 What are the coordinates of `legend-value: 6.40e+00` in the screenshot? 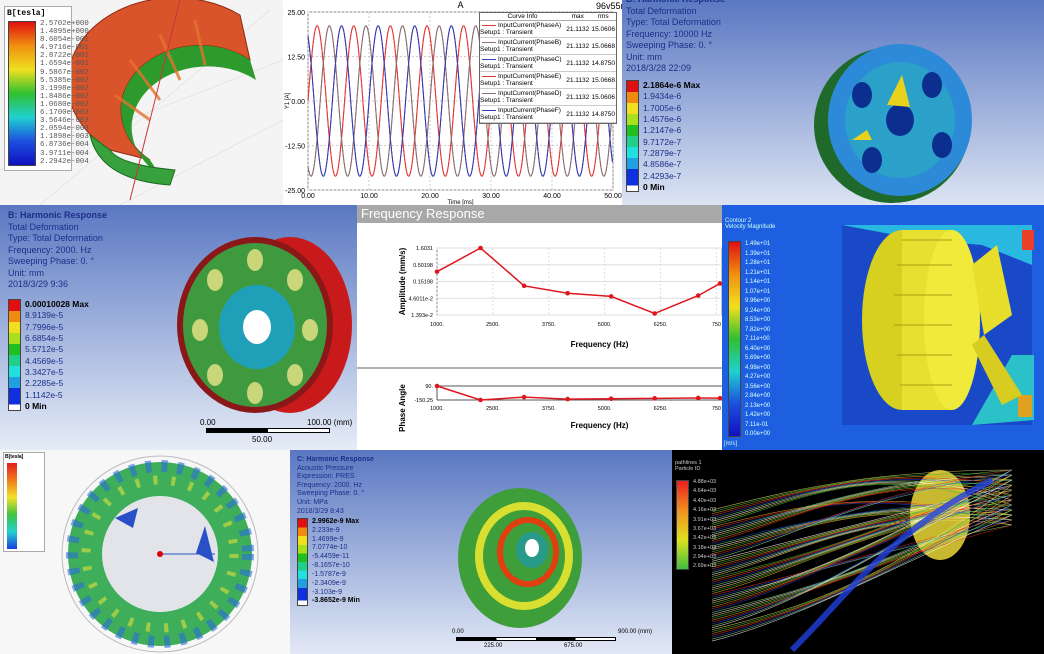 It's located at (758, 348).